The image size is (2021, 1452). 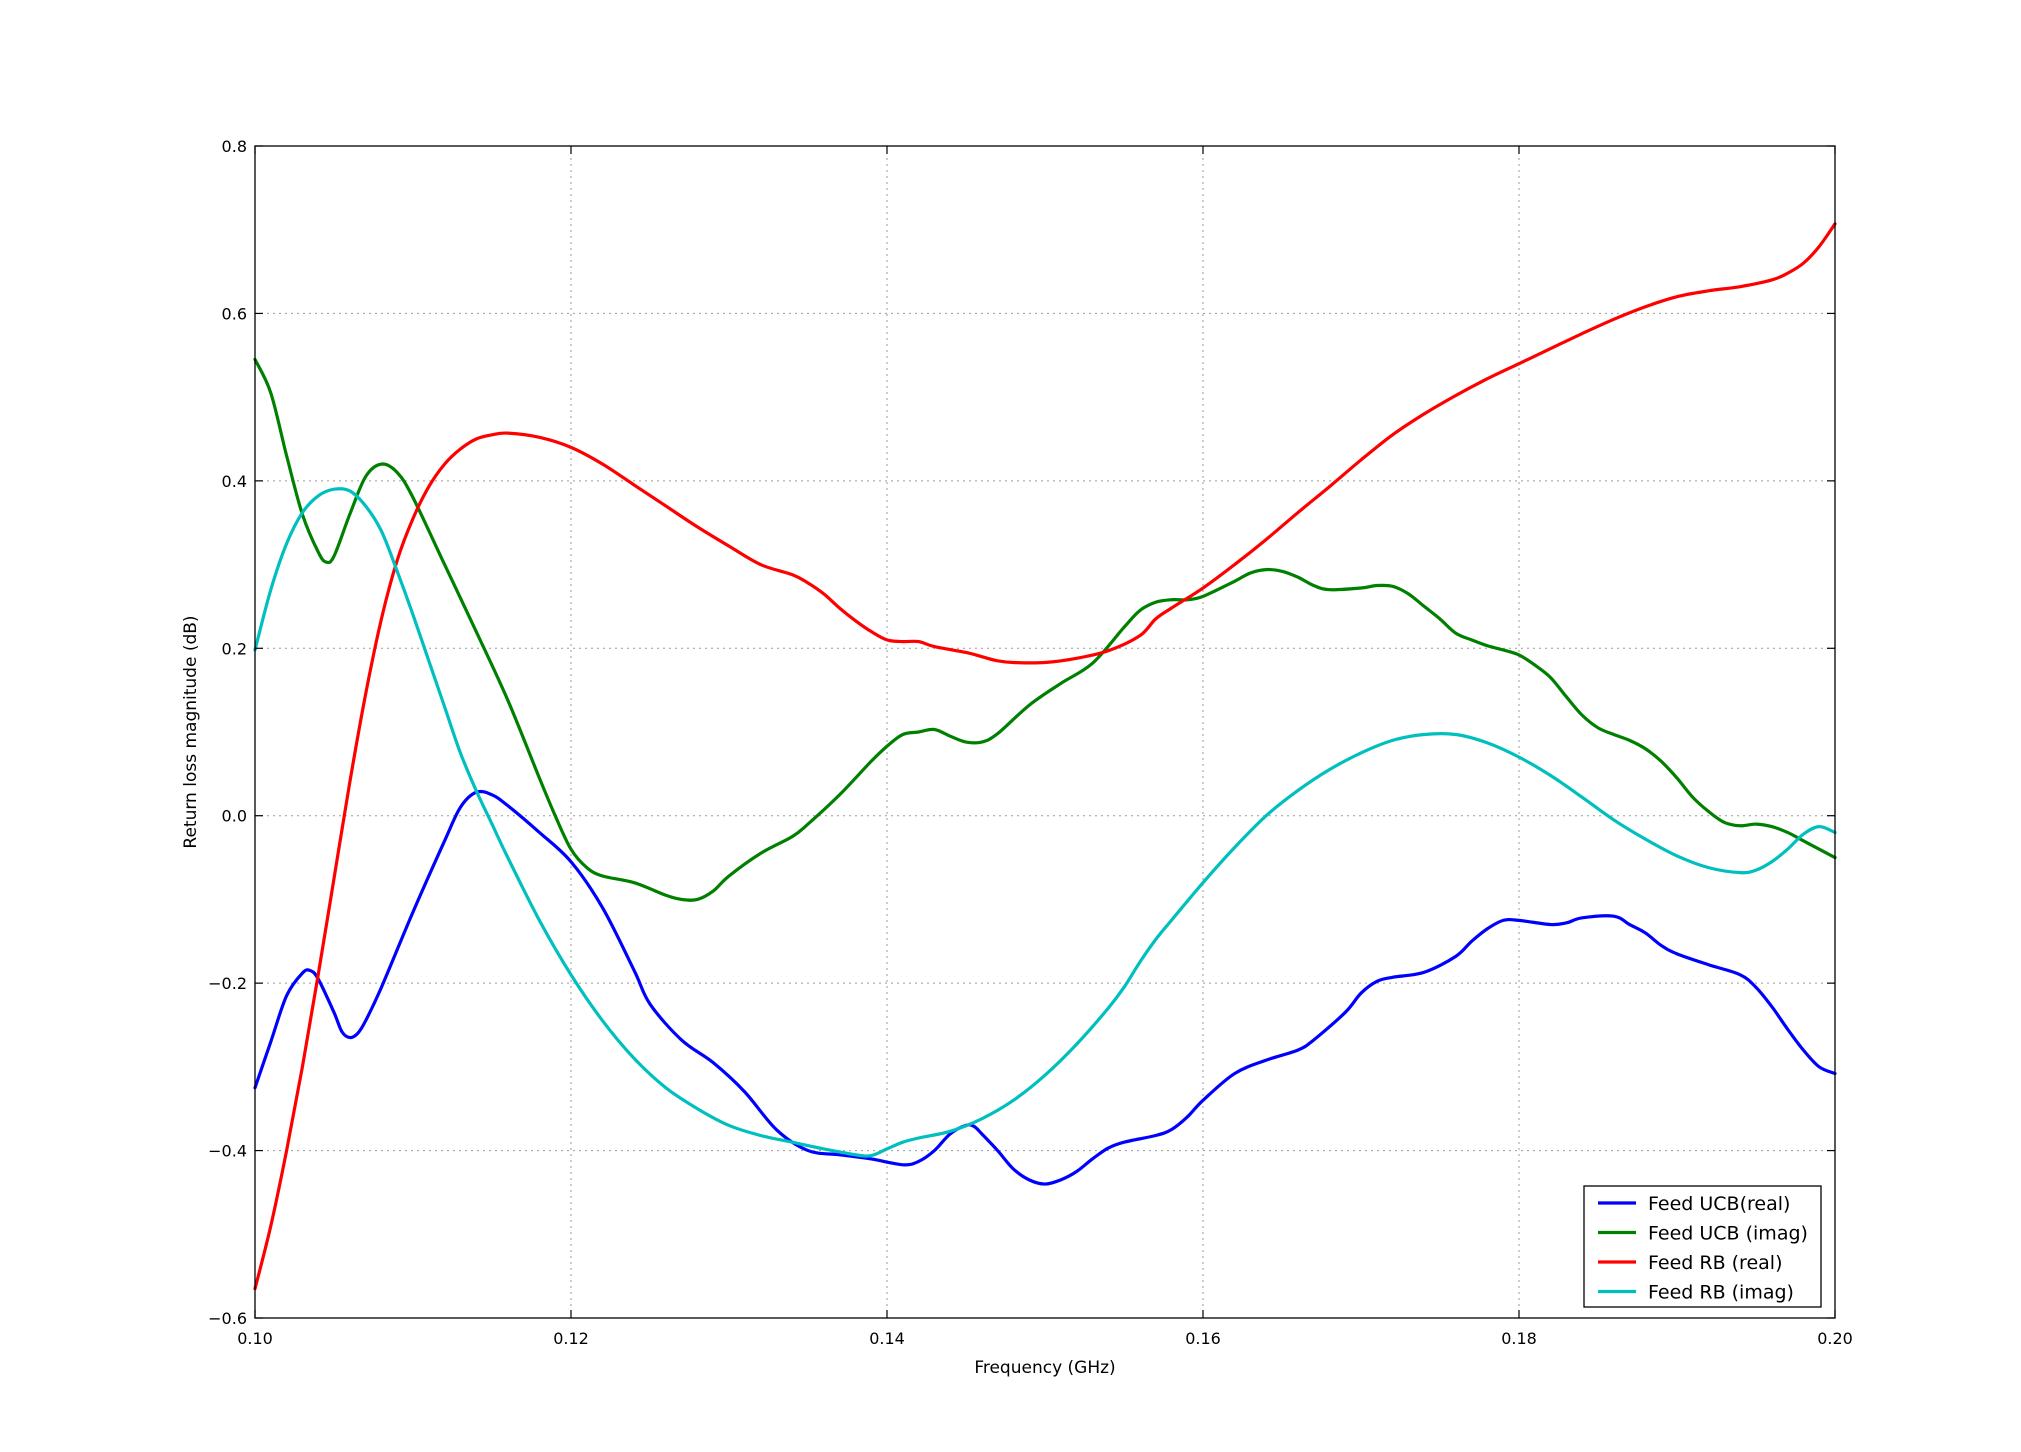 I want to click on y-axis-label: Return loss magnitude (dB), so click(x=191, y=731).